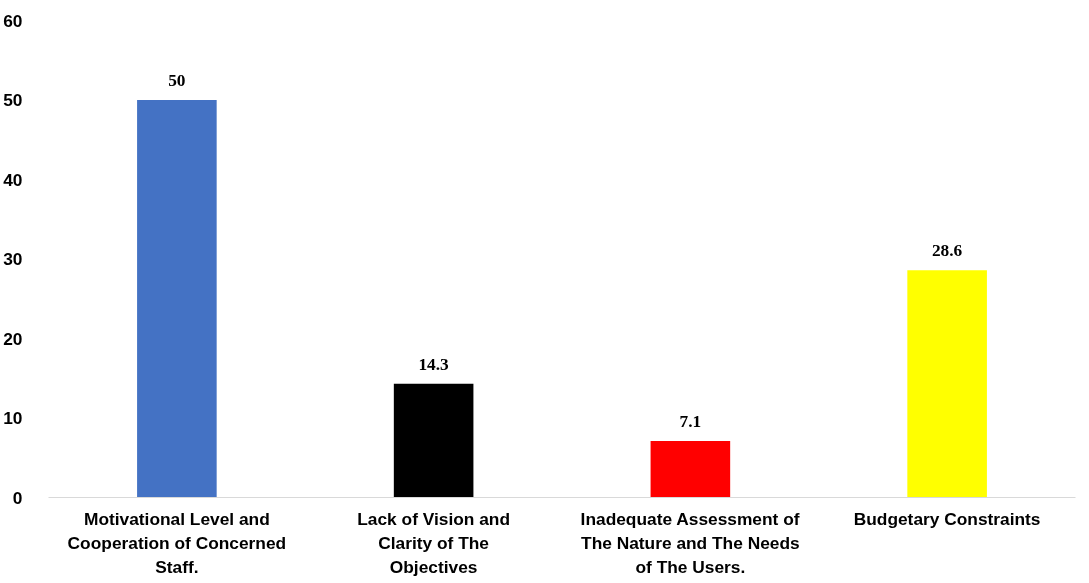 This screenshot has height=583, width=1089. What do you see at coordinates (13, 100) in the screenshot?
I see `y-tick-label: 50` at bounding box center [13, 100].